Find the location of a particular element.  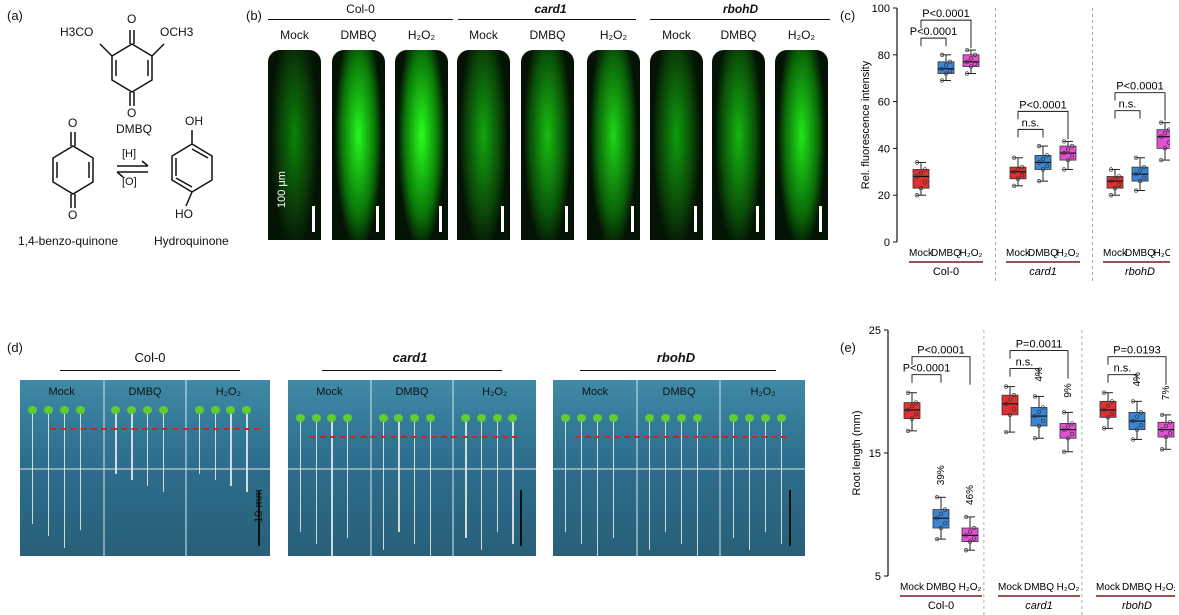

hq-oh-bottom: HO is located at coordinates (184, 214).